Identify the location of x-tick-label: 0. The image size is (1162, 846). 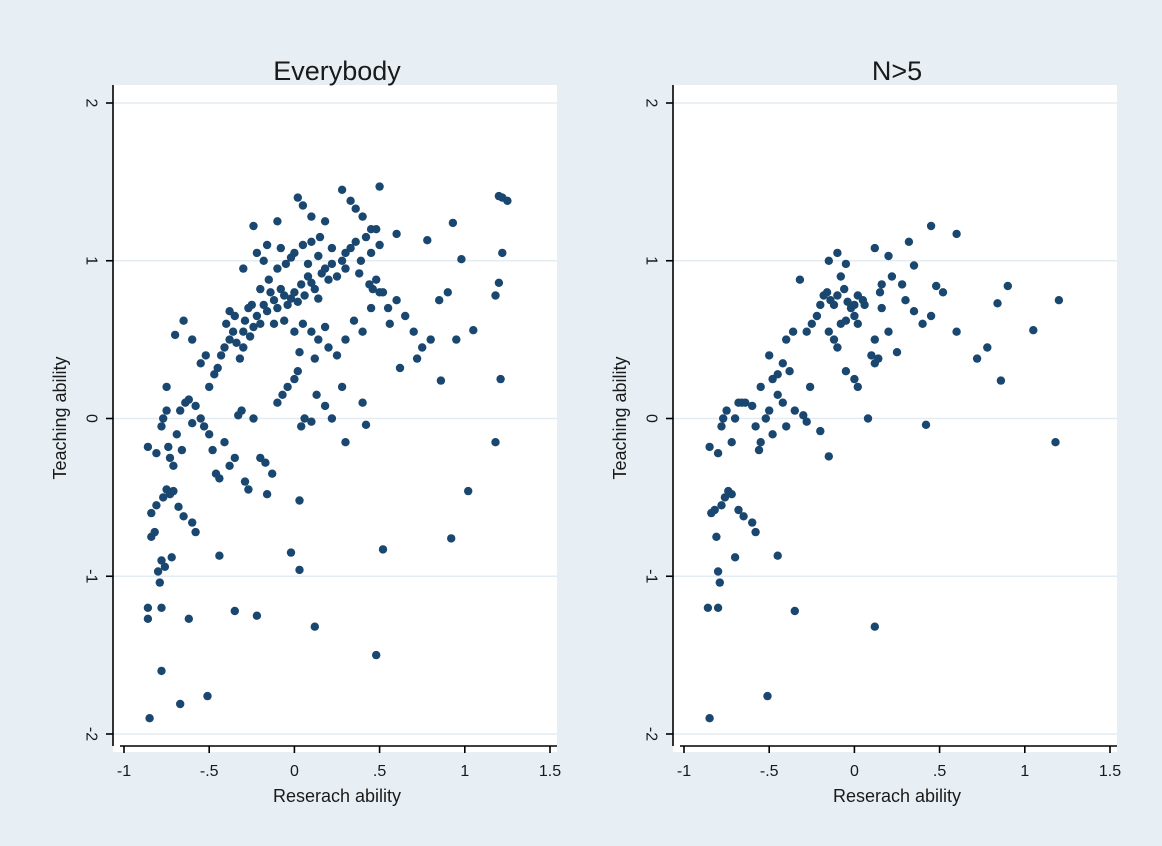
(294, 771).